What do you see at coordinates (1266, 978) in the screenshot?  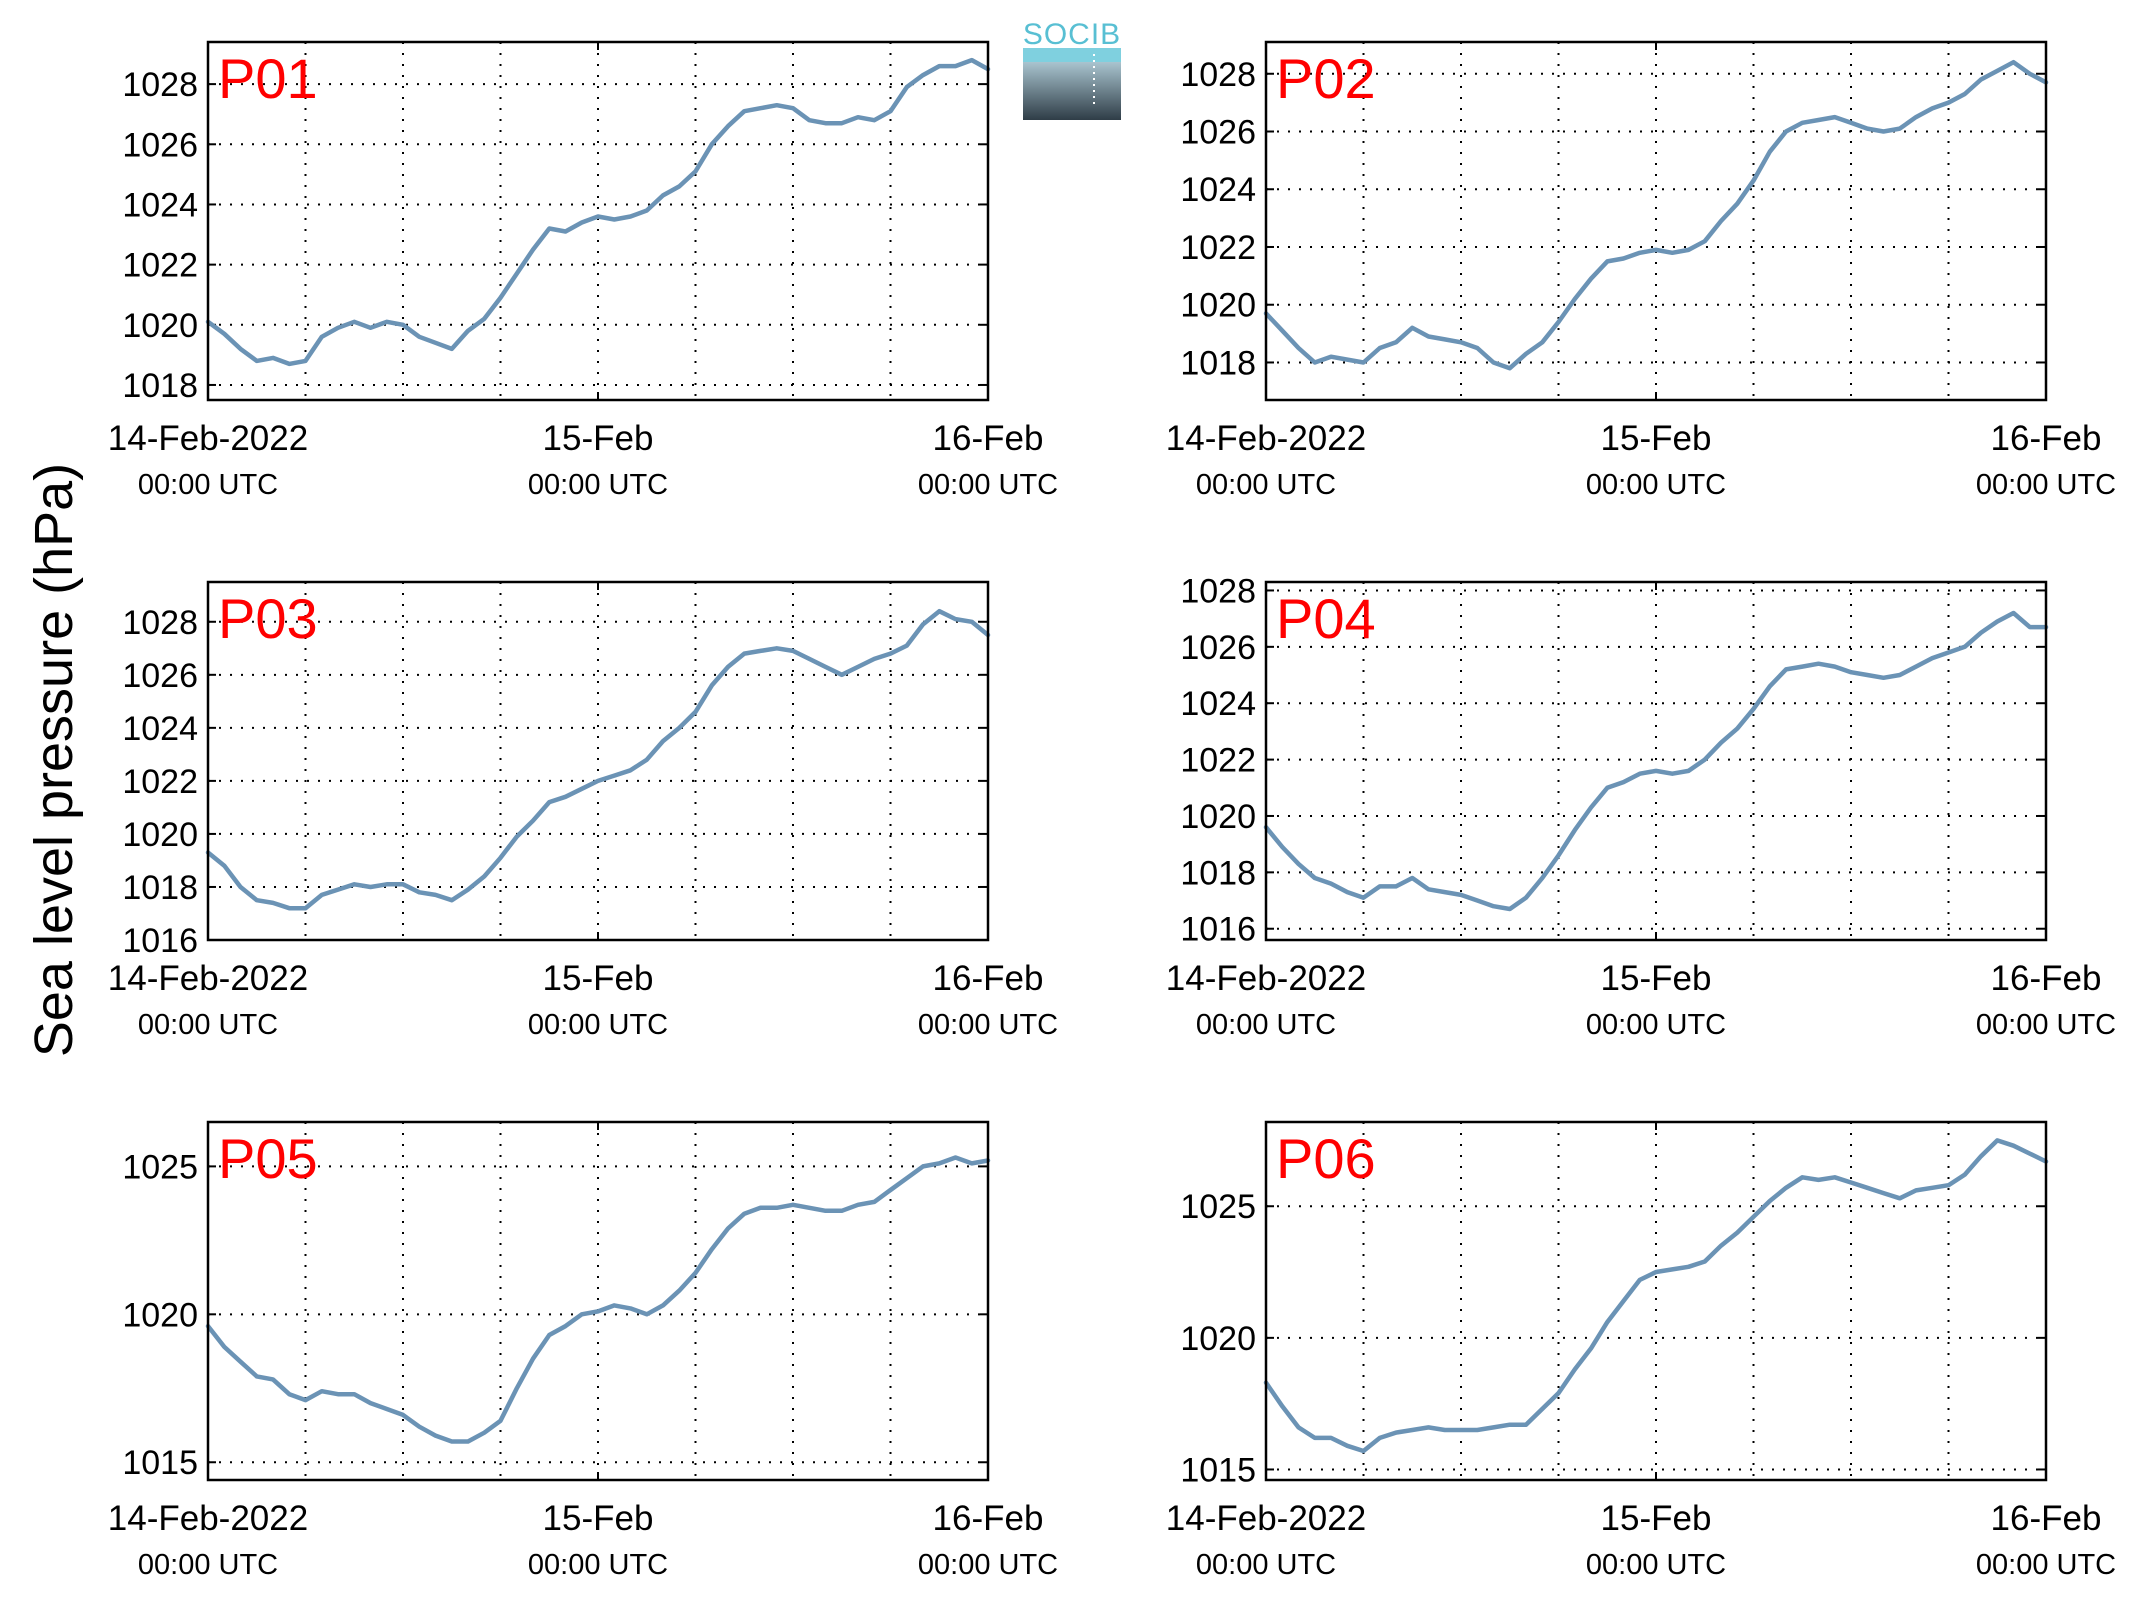 I see `p04-xtick-label: 14-Feb-2022` at bounding box center [1266, 978].